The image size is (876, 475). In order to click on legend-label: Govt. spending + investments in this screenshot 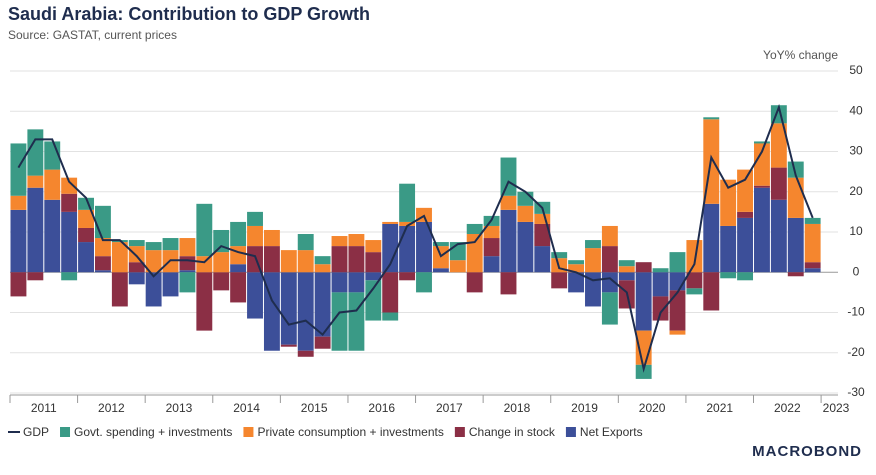, I will do `click(153, 432)`.